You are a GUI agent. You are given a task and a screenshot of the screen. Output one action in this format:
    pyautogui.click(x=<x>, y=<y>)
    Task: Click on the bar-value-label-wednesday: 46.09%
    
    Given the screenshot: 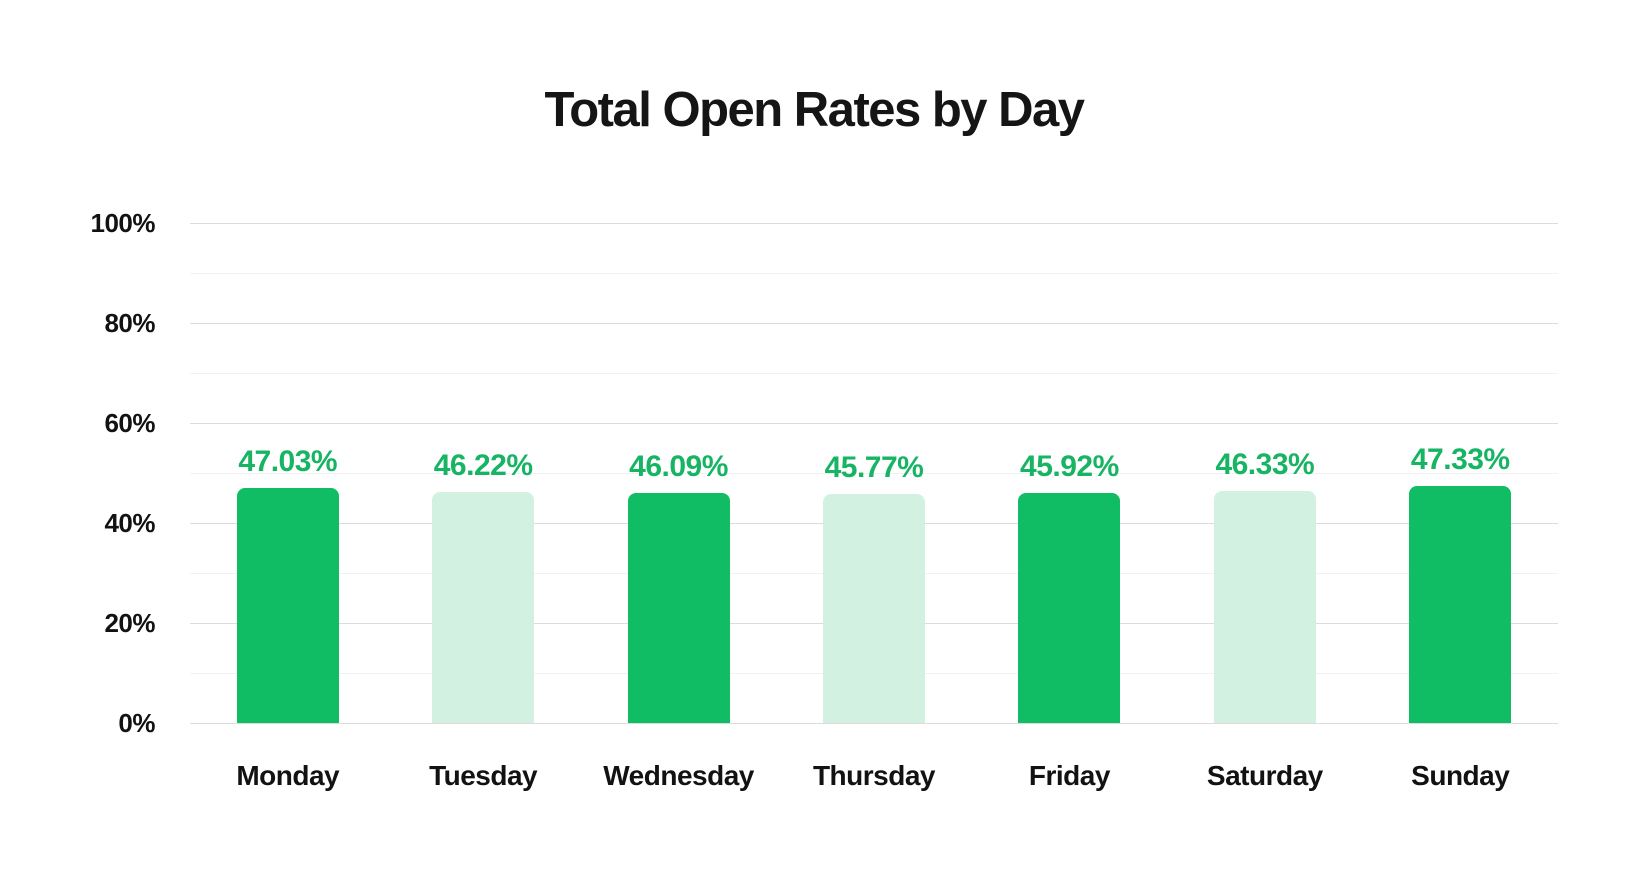 What is the action you would take?
    pyautogui.click(x=678, y=466)
    